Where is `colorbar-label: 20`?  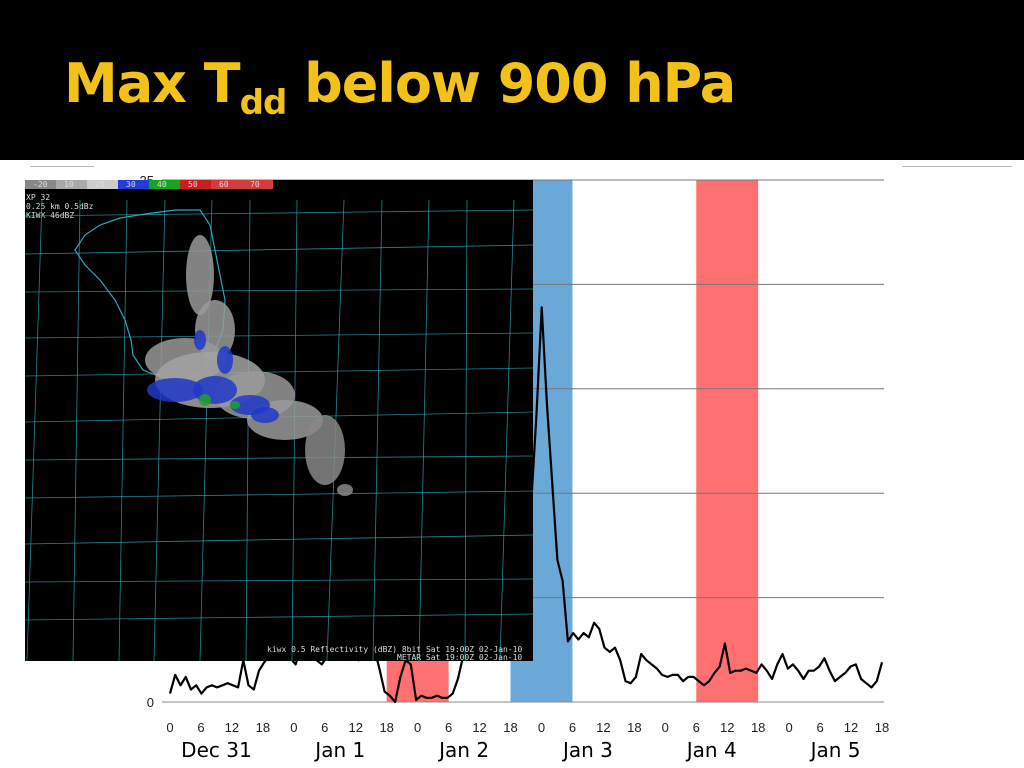 colorbar-label: 20 is located at coordinates (100, 184).